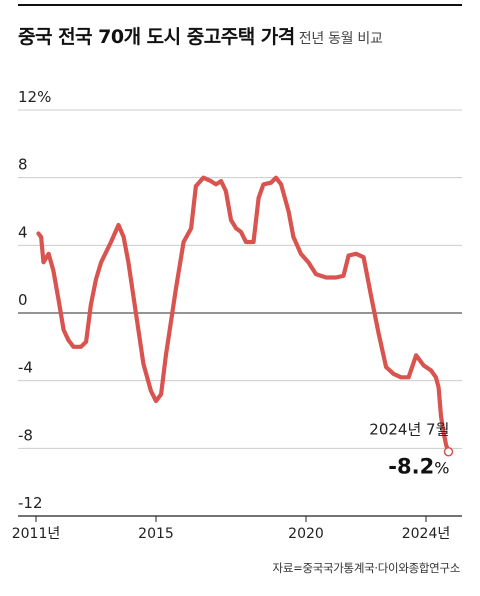  I want to click on y-tick-label: -8, so click(25, 435).